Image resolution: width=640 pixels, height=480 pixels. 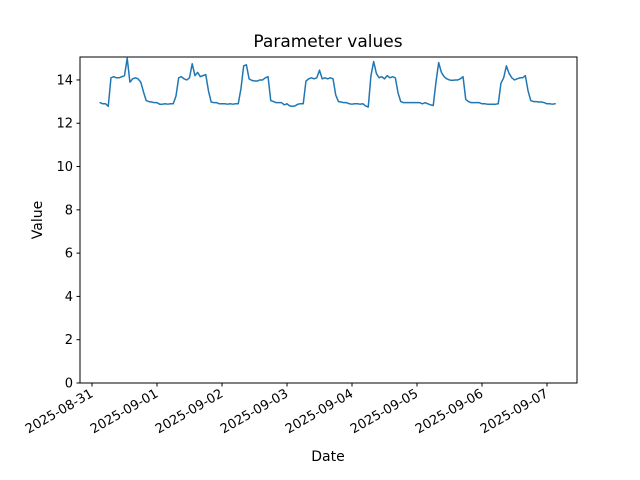 I want to click on y-tick-label: 14, so click(x=64, y=80).